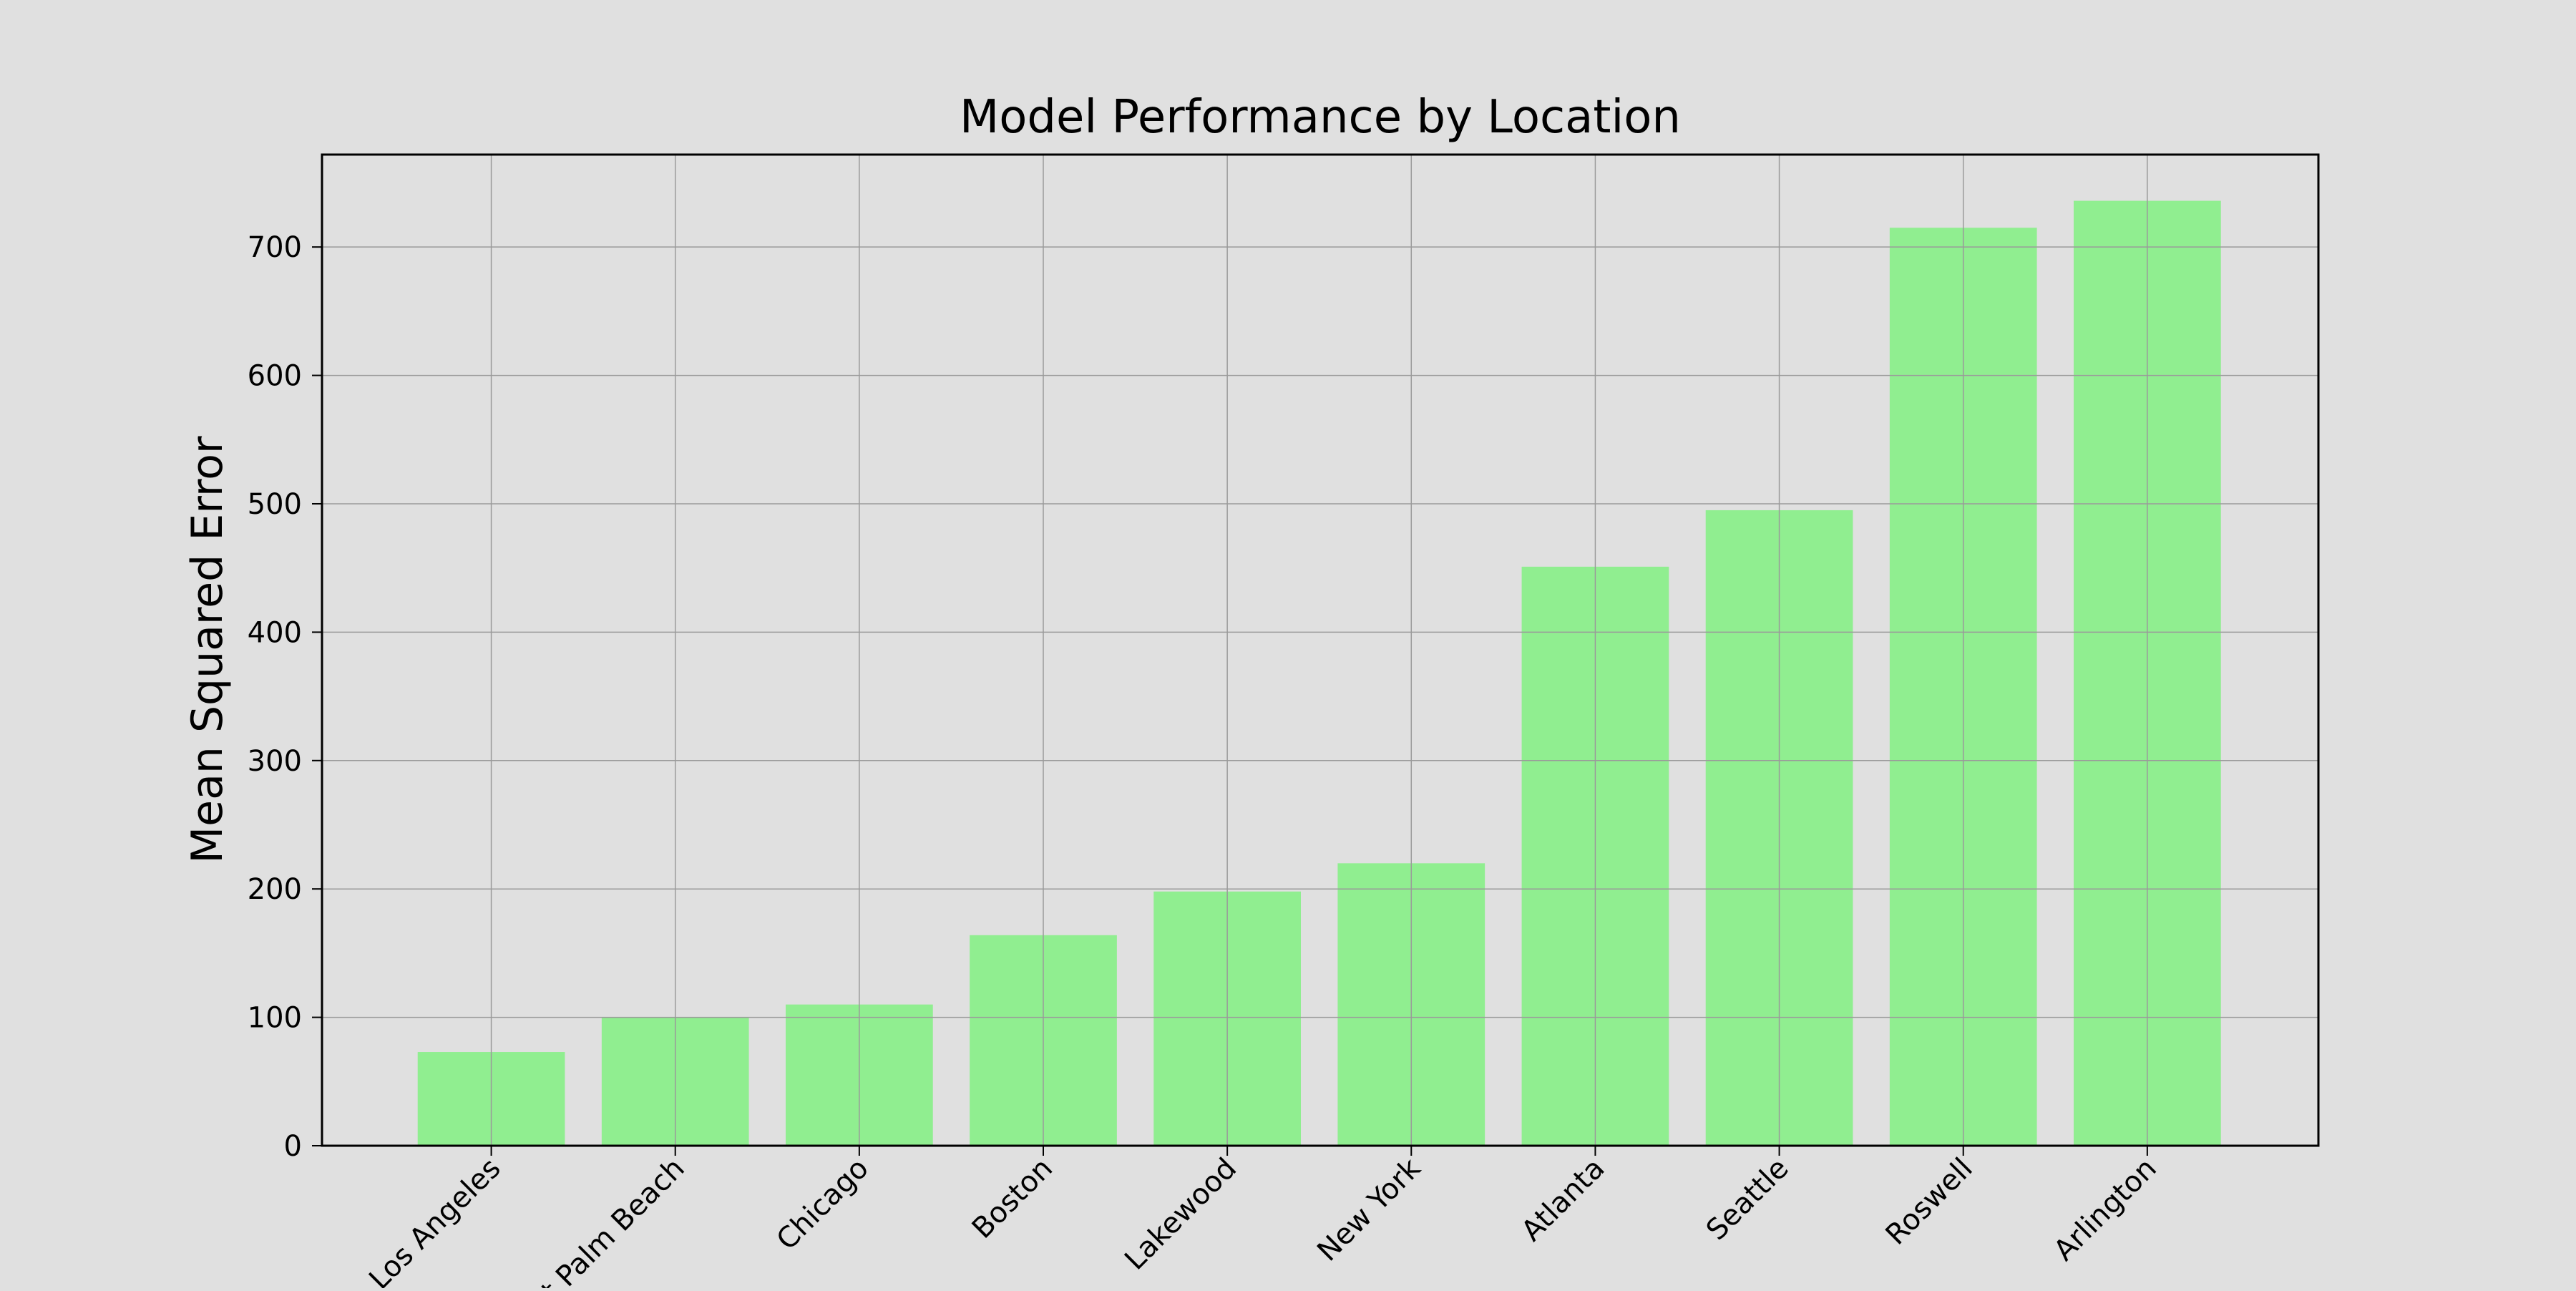 The width and height of the screenshot is (2576, 1291). Describe the element at coordinates (275, 247) in the screenshot. I see `y-tick-label: 700` at that location.